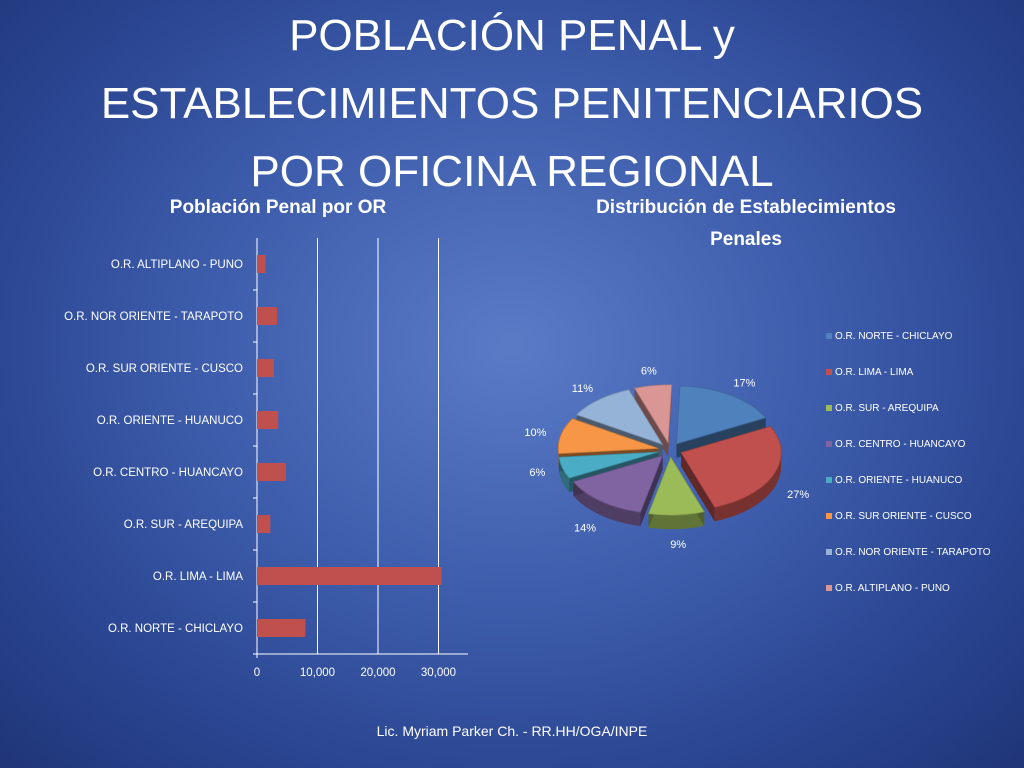  Describe the element at coordinates (198, 577) in the screenshot. I see `bar-category-label: O.R. LIMA - LIMA` at that location.